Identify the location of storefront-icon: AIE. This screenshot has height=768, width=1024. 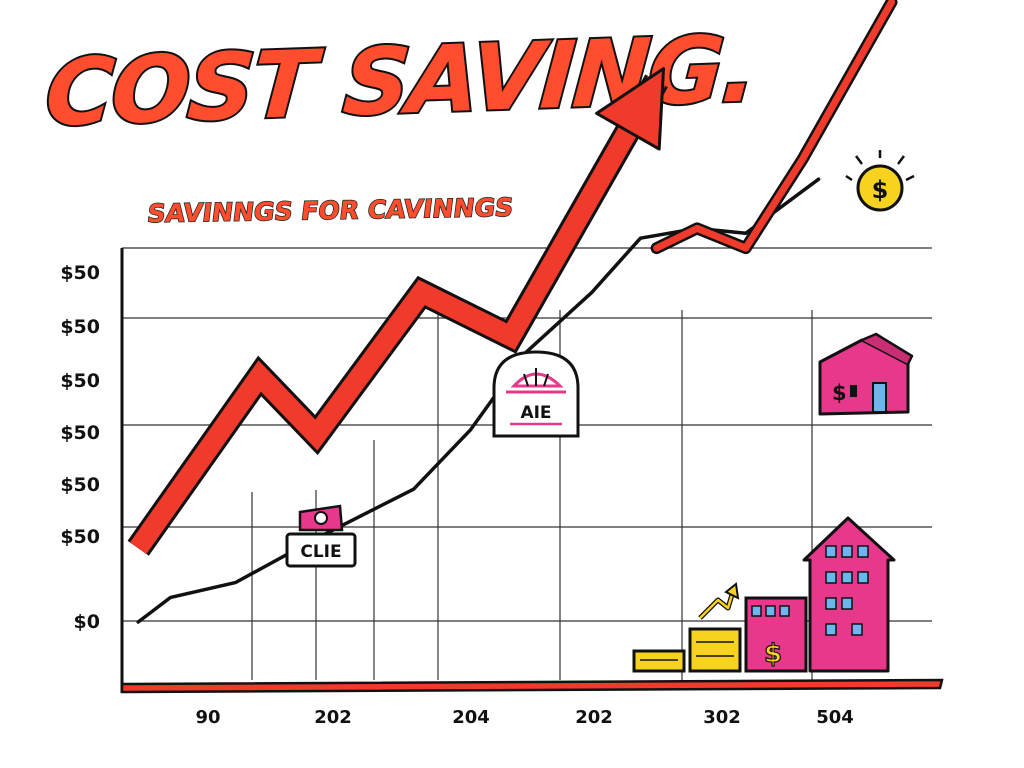
(536, 394).